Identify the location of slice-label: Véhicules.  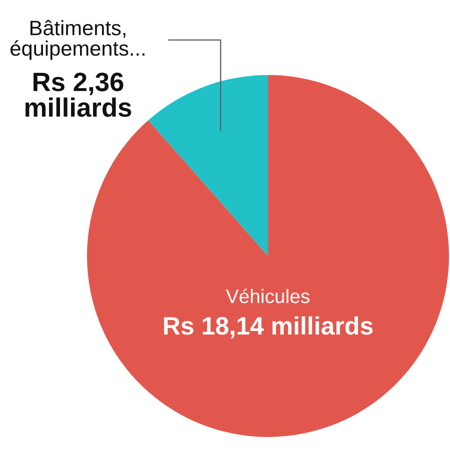
(268, 296).